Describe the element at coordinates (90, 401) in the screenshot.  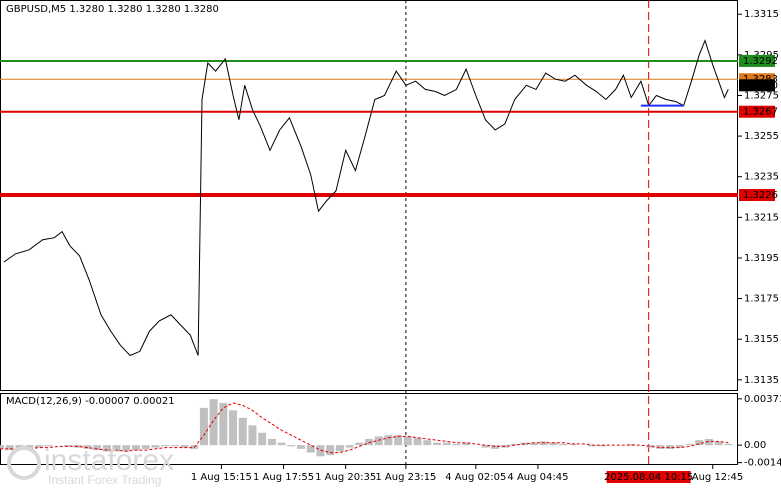
I see `macd-title: MACD(12,26,9) -0.00007 0.00021` at that location.